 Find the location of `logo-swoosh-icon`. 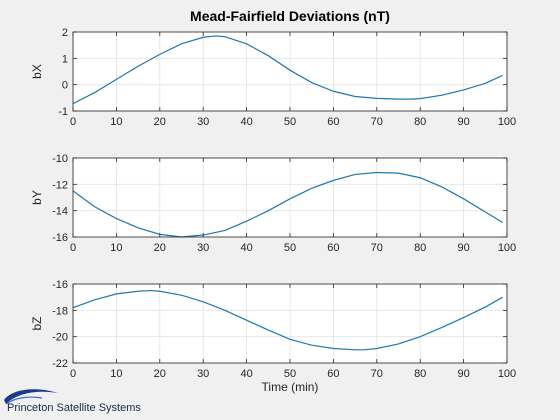

logo-swoosh-icon is located at coordinates (31, 396).